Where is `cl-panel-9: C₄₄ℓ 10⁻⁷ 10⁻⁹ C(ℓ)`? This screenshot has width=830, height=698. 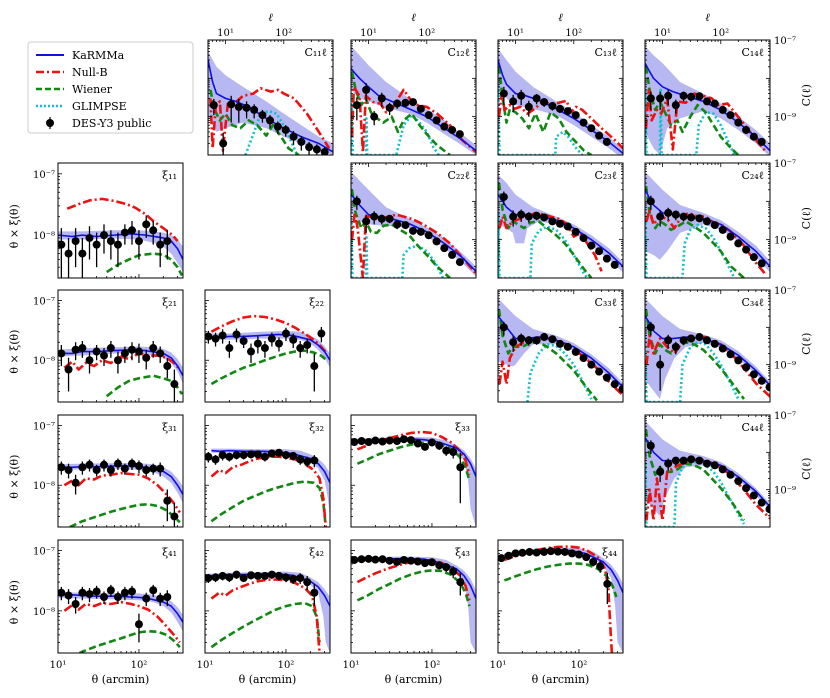 cl-panel-9: C₄₄ℓ 10⁻⁷ 10⁻⁹ C(ℓ) is located at coordinates (728, 469).